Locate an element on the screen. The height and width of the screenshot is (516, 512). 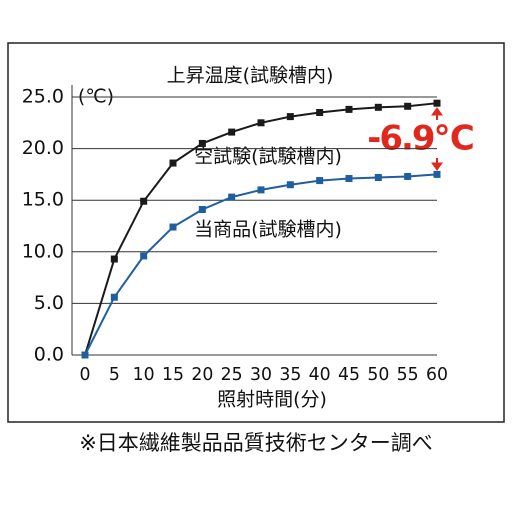
annotation: -6.9℃ is located at coordinates (420, 139).